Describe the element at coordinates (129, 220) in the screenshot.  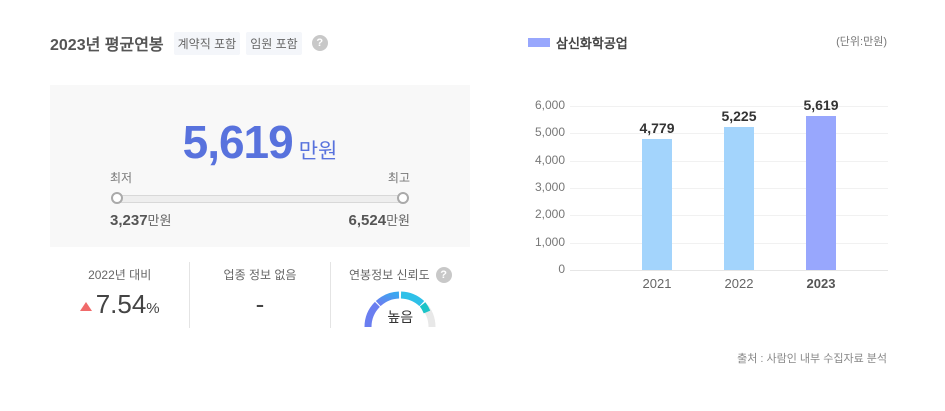
I see `min-salary-value: 3,237` at that location.